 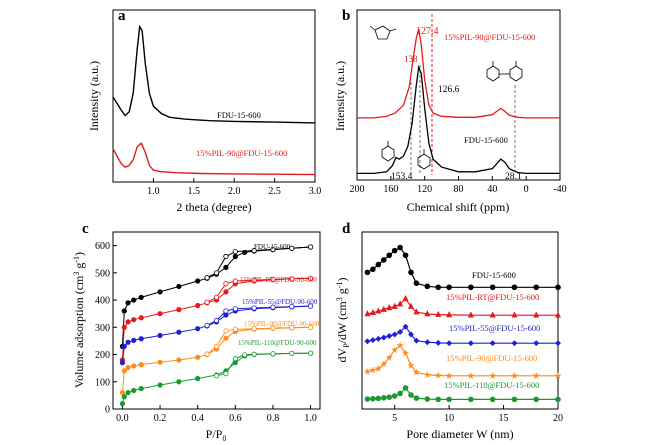 I want to click on a-xtick-label: 2.0, so click(x=234, y=191).